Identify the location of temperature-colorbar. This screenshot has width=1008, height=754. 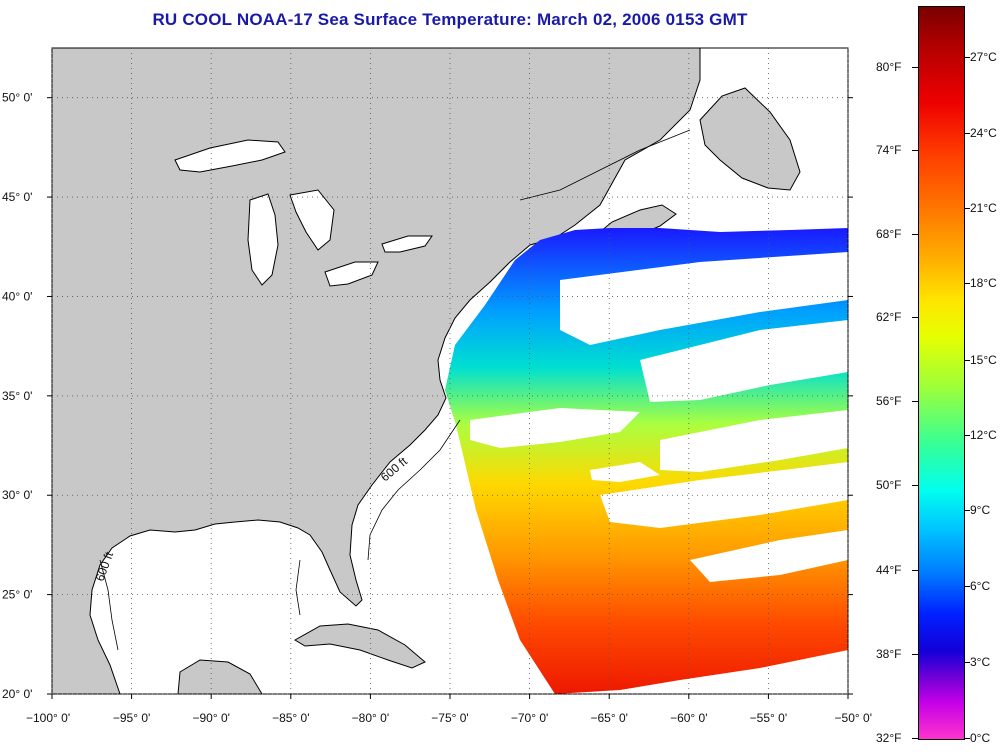
(941, 373).